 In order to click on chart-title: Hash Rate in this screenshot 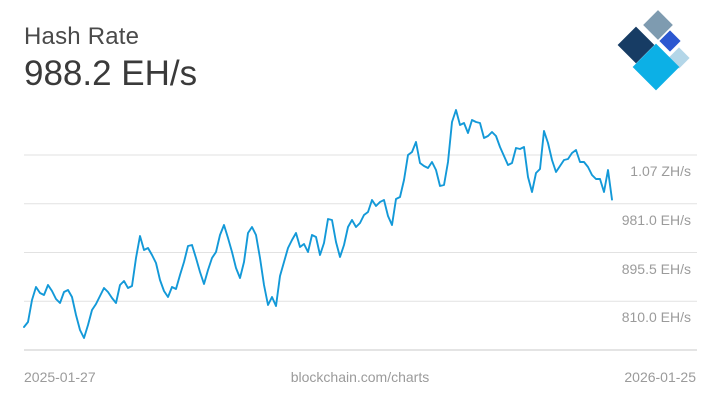, I will do `click(82, 36)`.